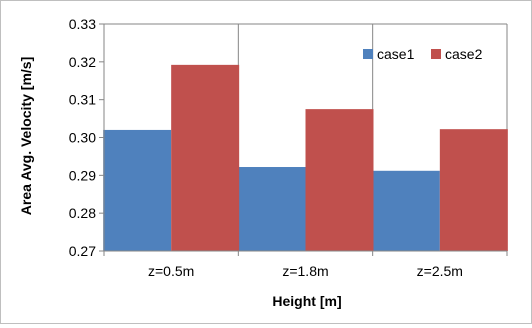 The image size is (532, 328). What do you see at coordinates (82, 175) in the screenshot?
I see `y-tick-label: 0.29` at bounding box center [82, 175].